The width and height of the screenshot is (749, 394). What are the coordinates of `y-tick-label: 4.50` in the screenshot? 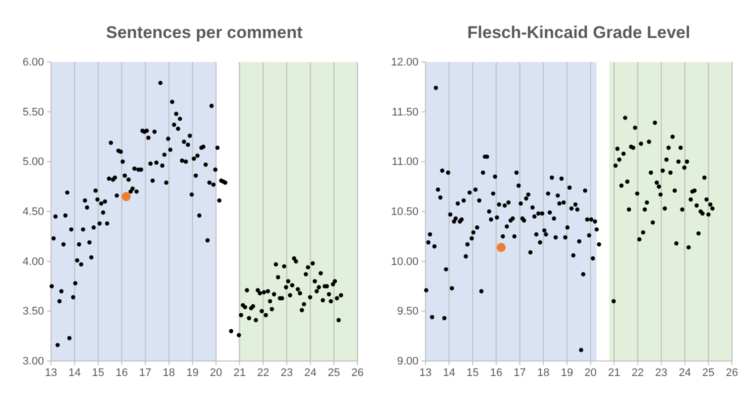 It's located at (33, 212).